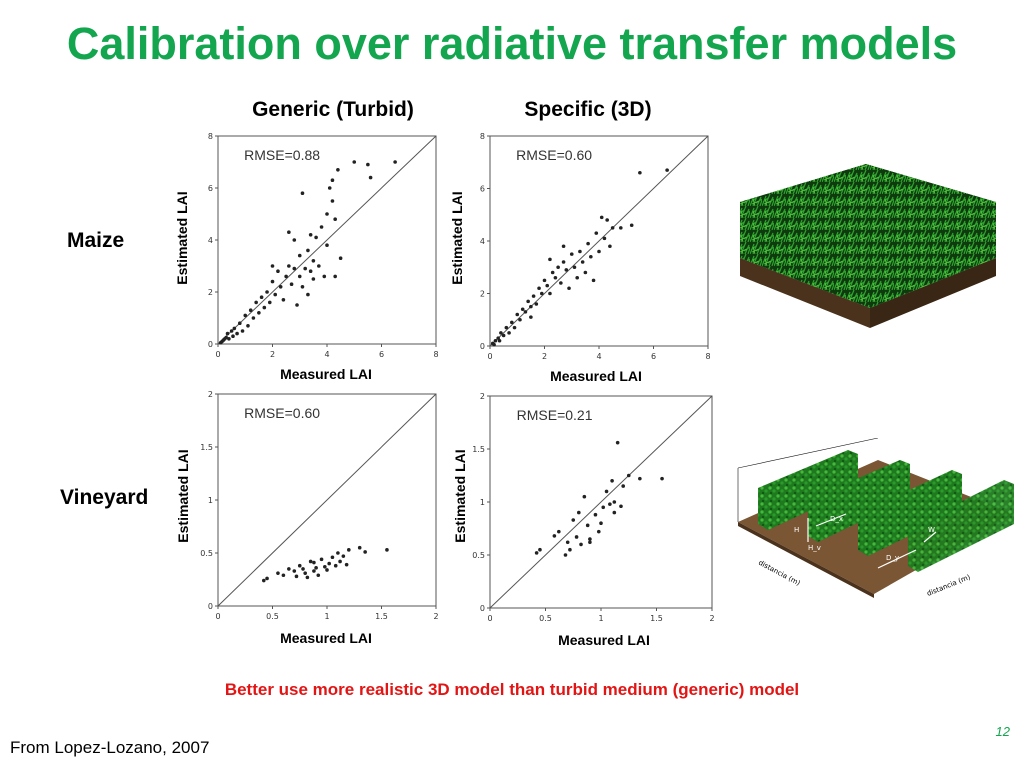  Describe the element at coordinates (457, 238) in the screenshot. I see `y-axis-label-maize-specific: Estimated LAI` at that location.